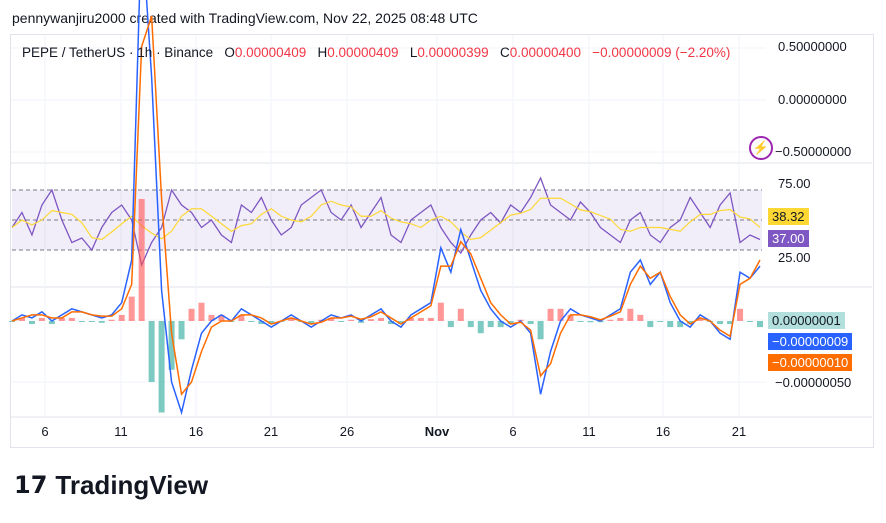  I want to click on close-value: 0.00000400, so click(545, 52).